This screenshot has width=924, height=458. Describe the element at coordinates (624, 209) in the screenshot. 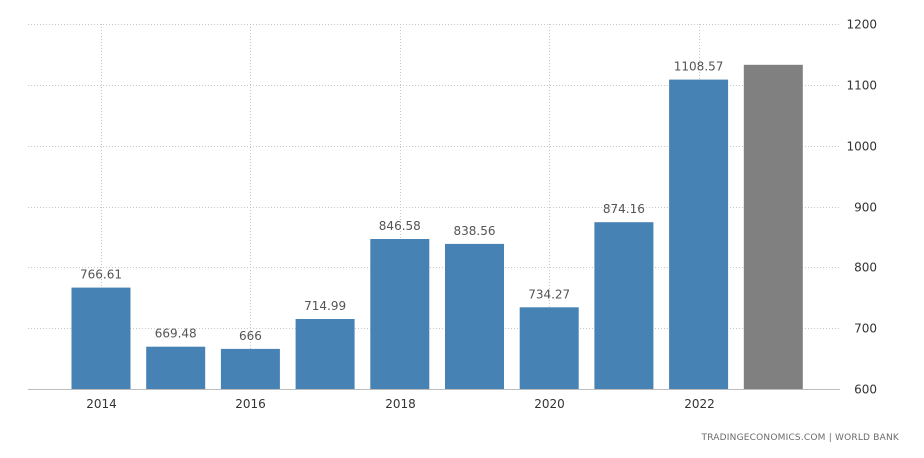

I see `value-label: 874.16` at that location.